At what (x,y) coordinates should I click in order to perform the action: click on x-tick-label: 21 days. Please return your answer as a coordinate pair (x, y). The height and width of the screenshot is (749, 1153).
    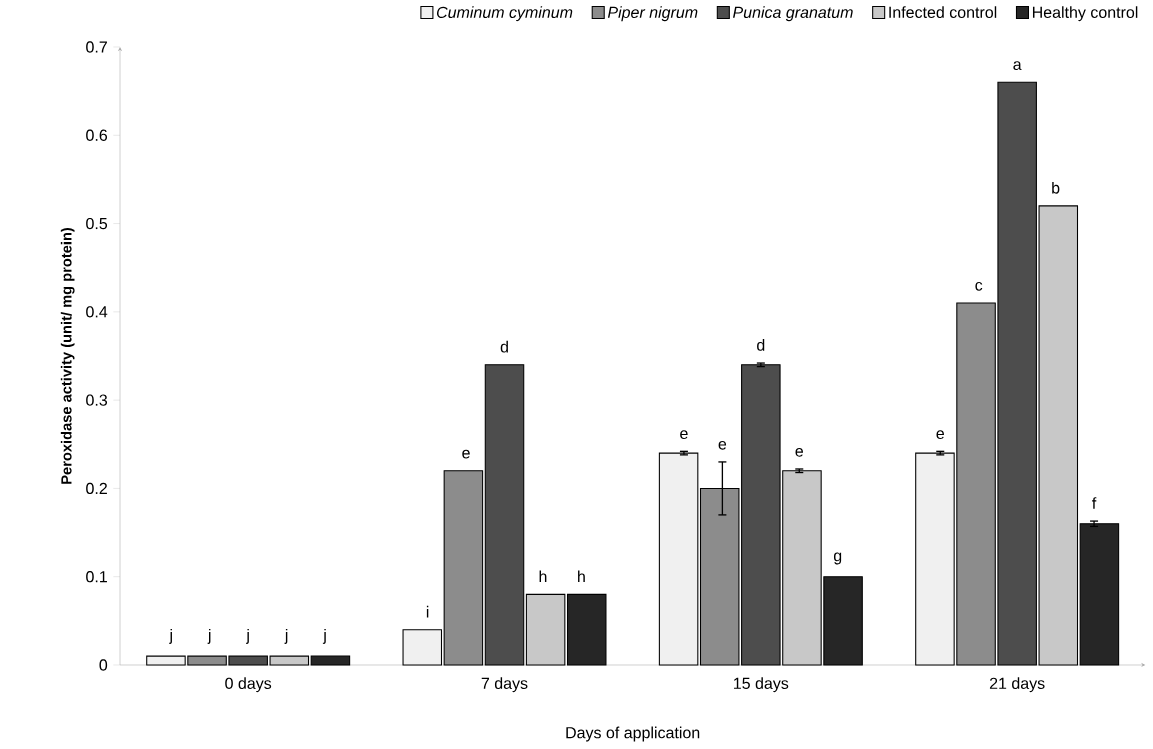
    Looking at the image, I should click on (1017, 685).